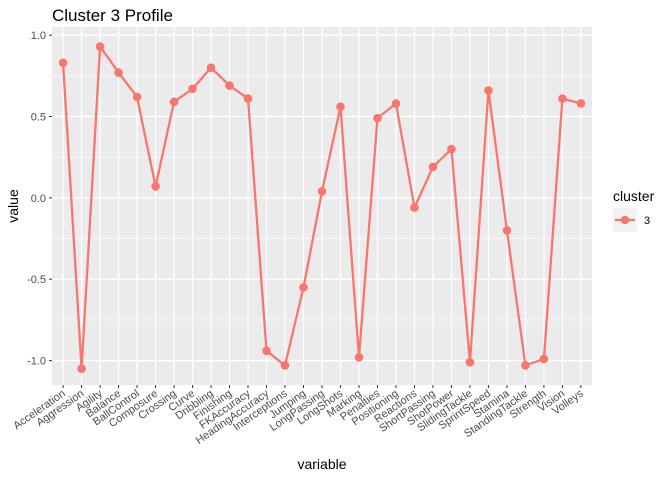 The height and width of the screenshot is (480, 672). I want to click on legend-title: cluster, so click(634, 196).